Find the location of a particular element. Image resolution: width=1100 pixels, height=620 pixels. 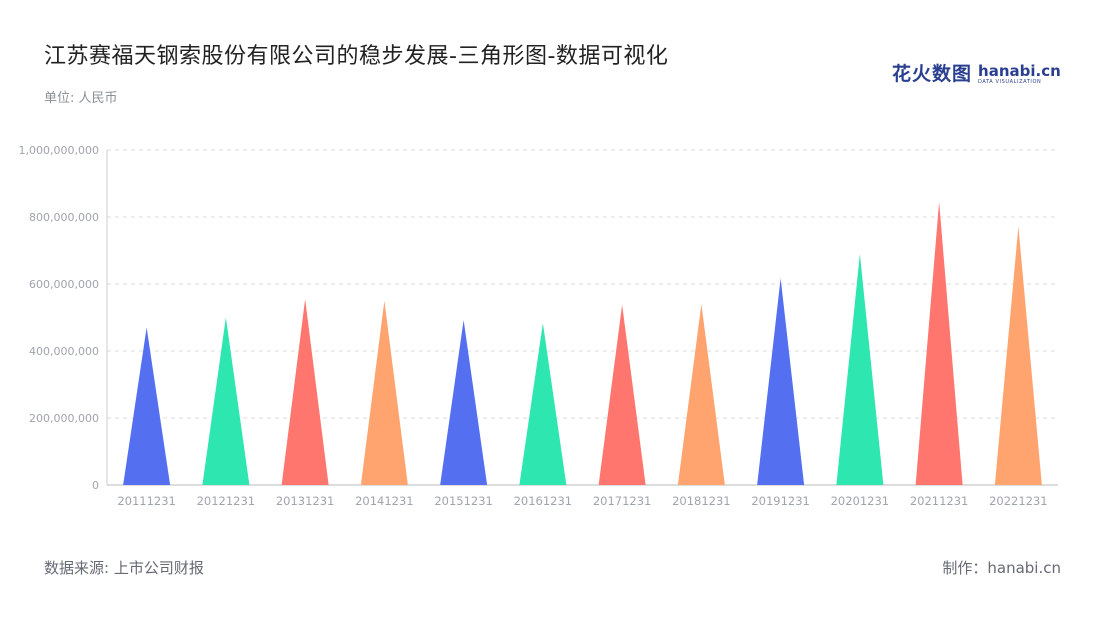

y-tick-label: 800,000,000 is located at coordinates (64, 217).